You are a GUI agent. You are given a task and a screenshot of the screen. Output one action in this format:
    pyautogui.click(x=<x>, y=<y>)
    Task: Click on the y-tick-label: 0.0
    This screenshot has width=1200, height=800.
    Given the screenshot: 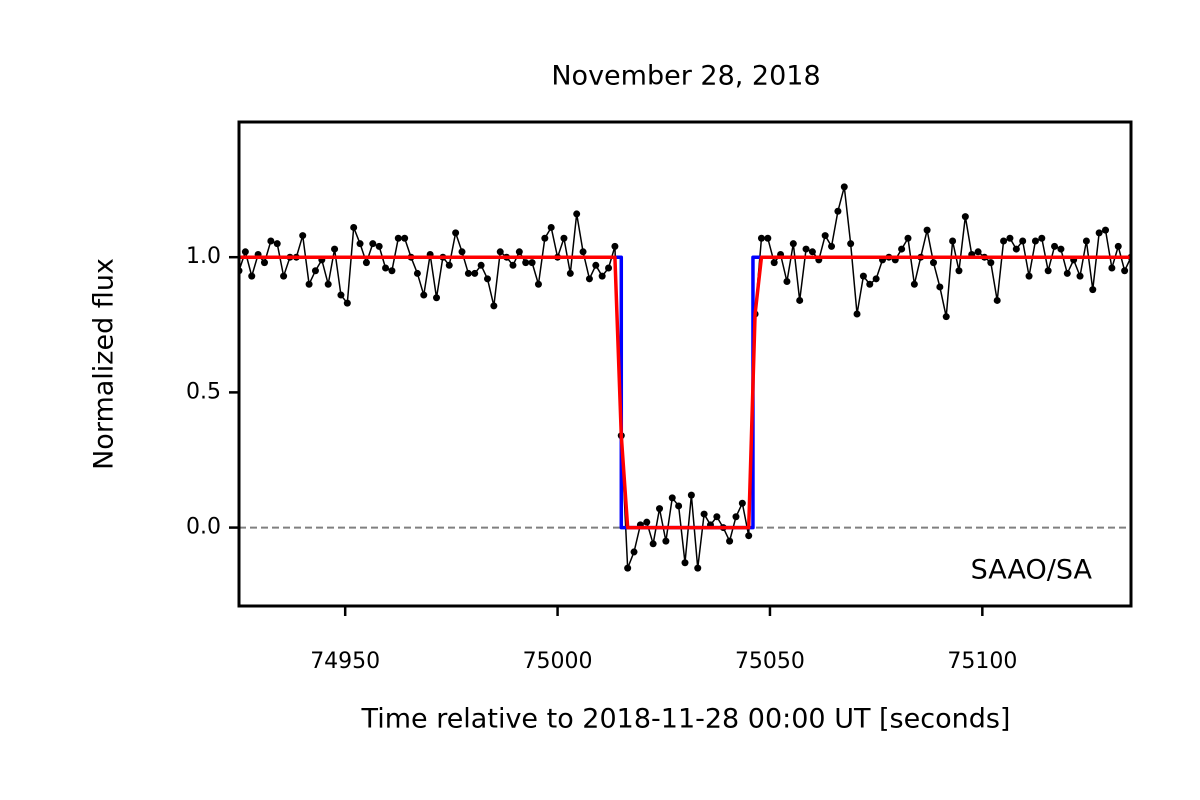 What is the action you would take?
    pyautogui.click(x=203, y=527)
    